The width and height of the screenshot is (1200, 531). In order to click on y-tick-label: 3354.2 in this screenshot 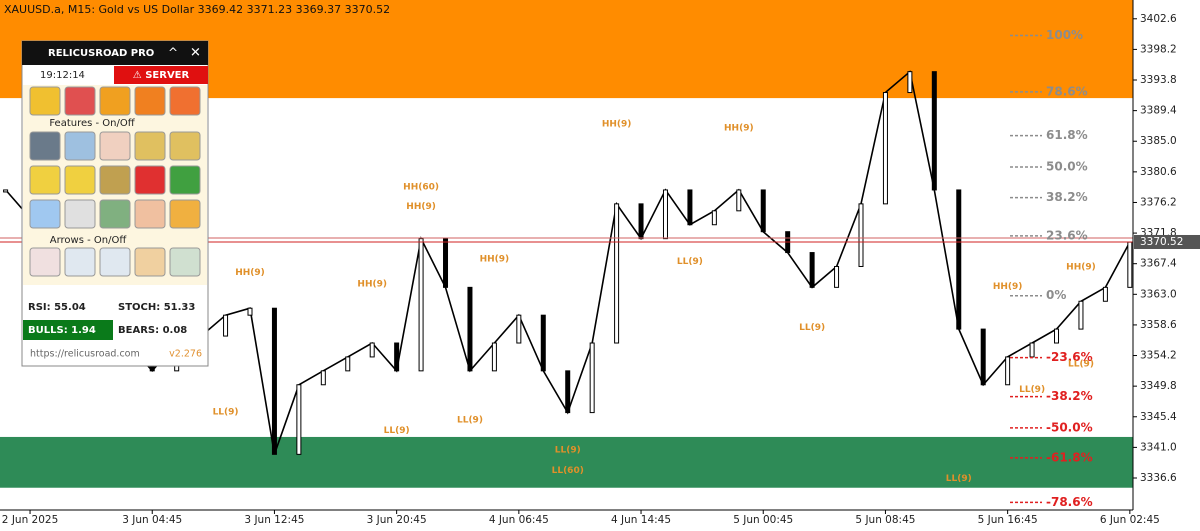, I will do `click(1158, 356)`.